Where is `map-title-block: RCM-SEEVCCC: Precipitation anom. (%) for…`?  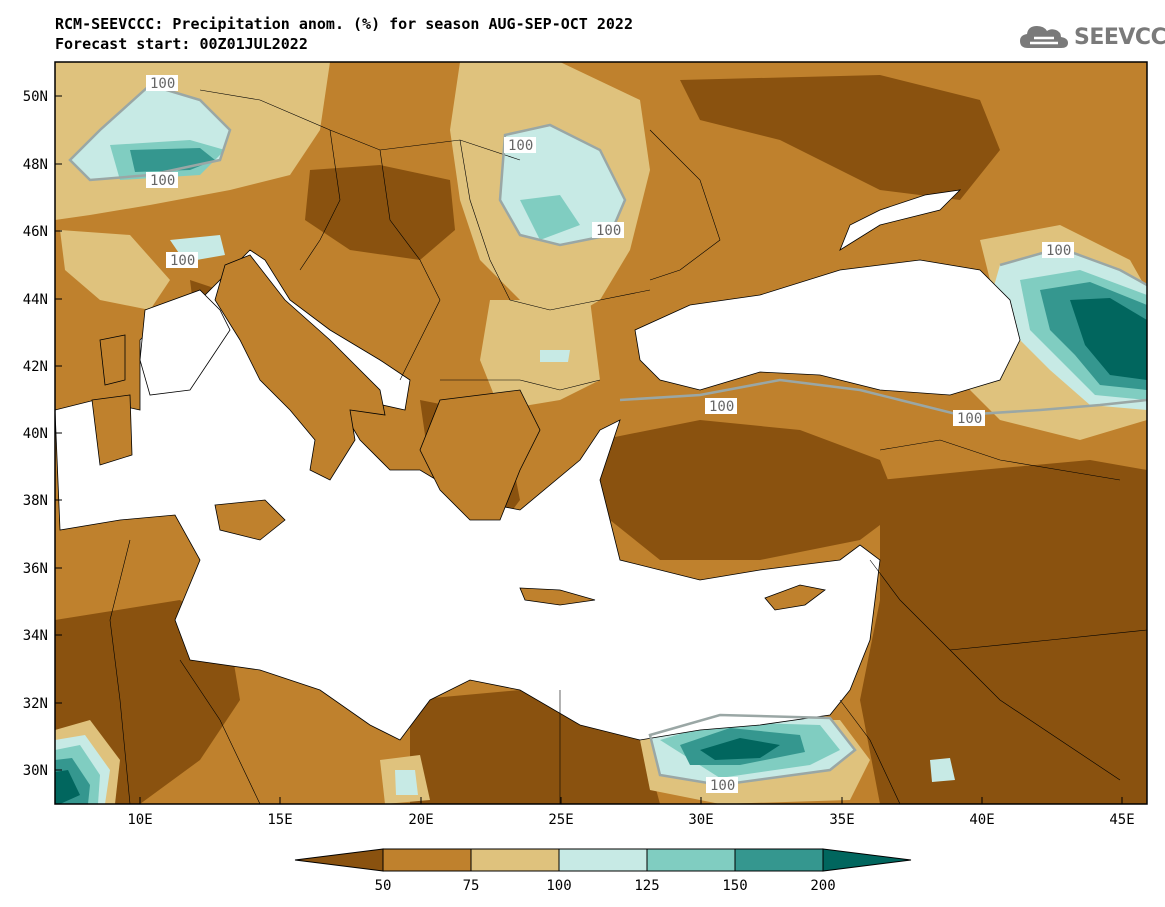 map-title-block: RCM-SEEVCCC: Precipitation anom. (%) for… is located at coordinates (344, 34).